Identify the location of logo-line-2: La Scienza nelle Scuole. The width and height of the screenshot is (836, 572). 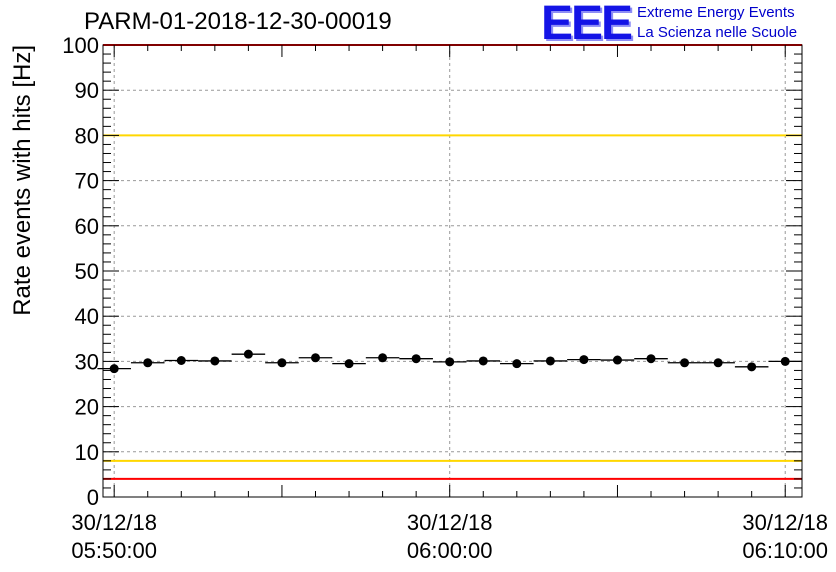
(717, 32).